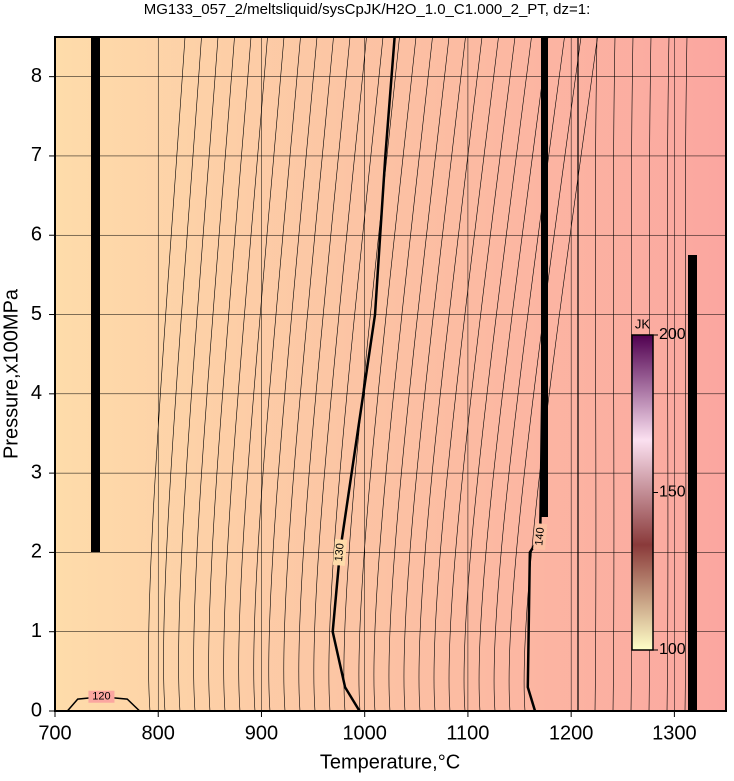 The image size is (734, 781). Describe the element at coordinates (36, 631) in the screenshot. I see `y-tick-label: 1` at that location.